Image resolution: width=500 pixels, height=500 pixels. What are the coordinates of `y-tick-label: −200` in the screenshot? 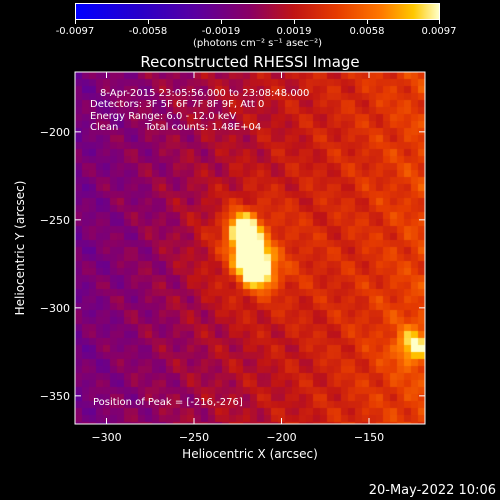 It's located at (55, 132).